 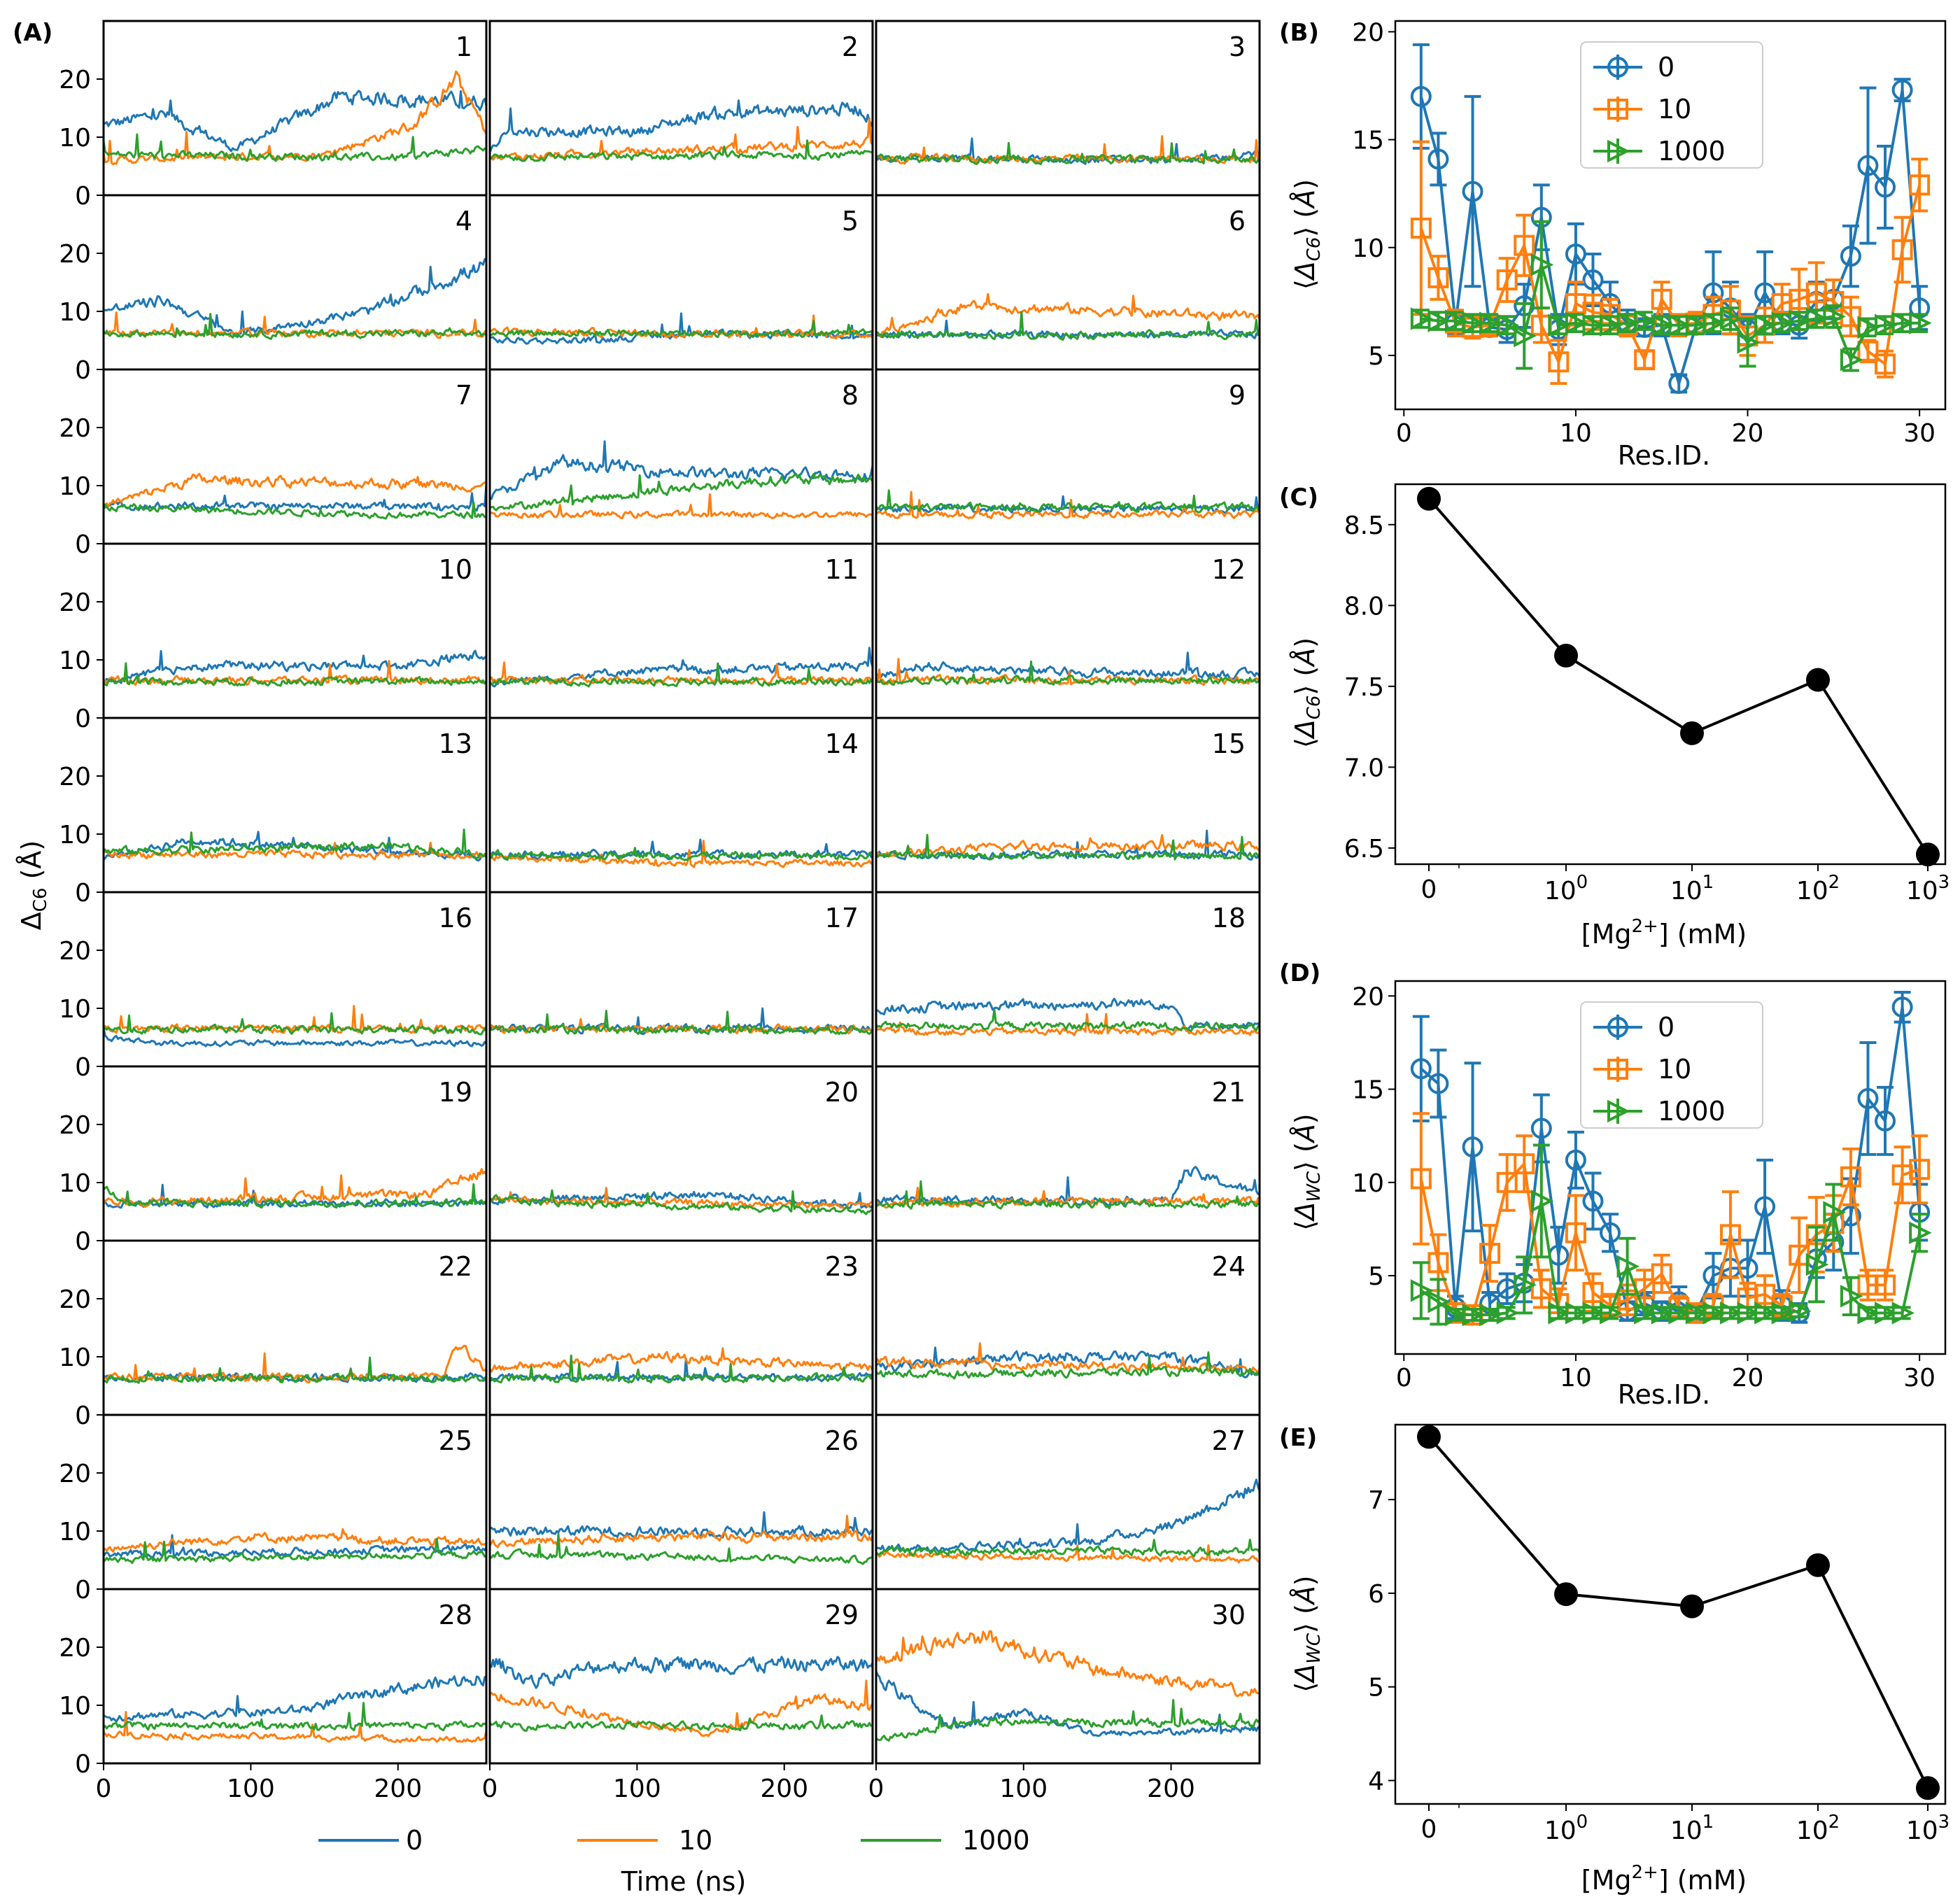 What do you see at coordinates (456, 1267) in the screenshot?
I see `residue-label: 22` at bounding box center [456, 1267].